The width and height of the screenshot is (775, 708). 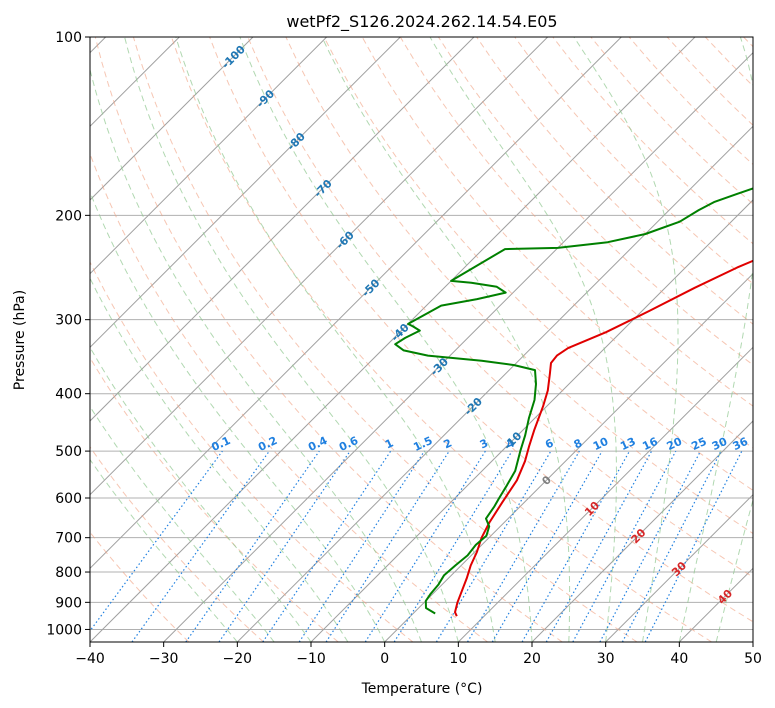 I want to click on y-axis: 1000 900 800 700 600 500 400 300 200 100, so click(x=68, y=334).